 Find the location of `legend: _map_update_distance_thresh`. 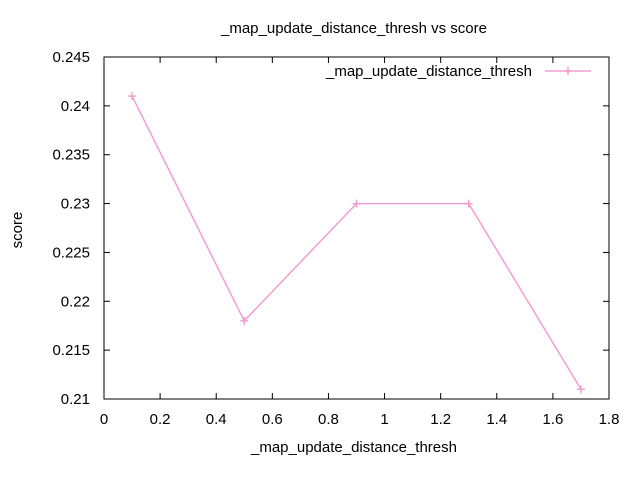

legend: _map_update_distance_thresh is located at coordinates (458, 71).